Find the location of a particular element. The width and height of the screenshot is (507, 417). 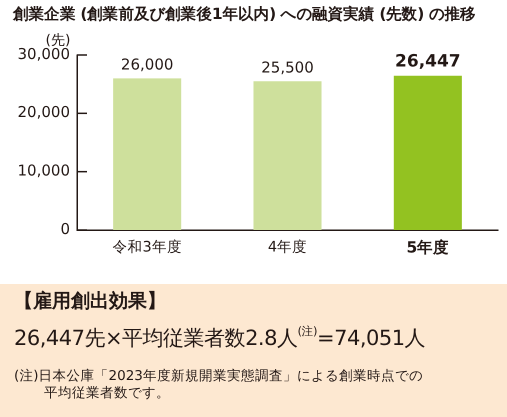

x-tick-label: 5年度 is located at coordinates (428, 246).